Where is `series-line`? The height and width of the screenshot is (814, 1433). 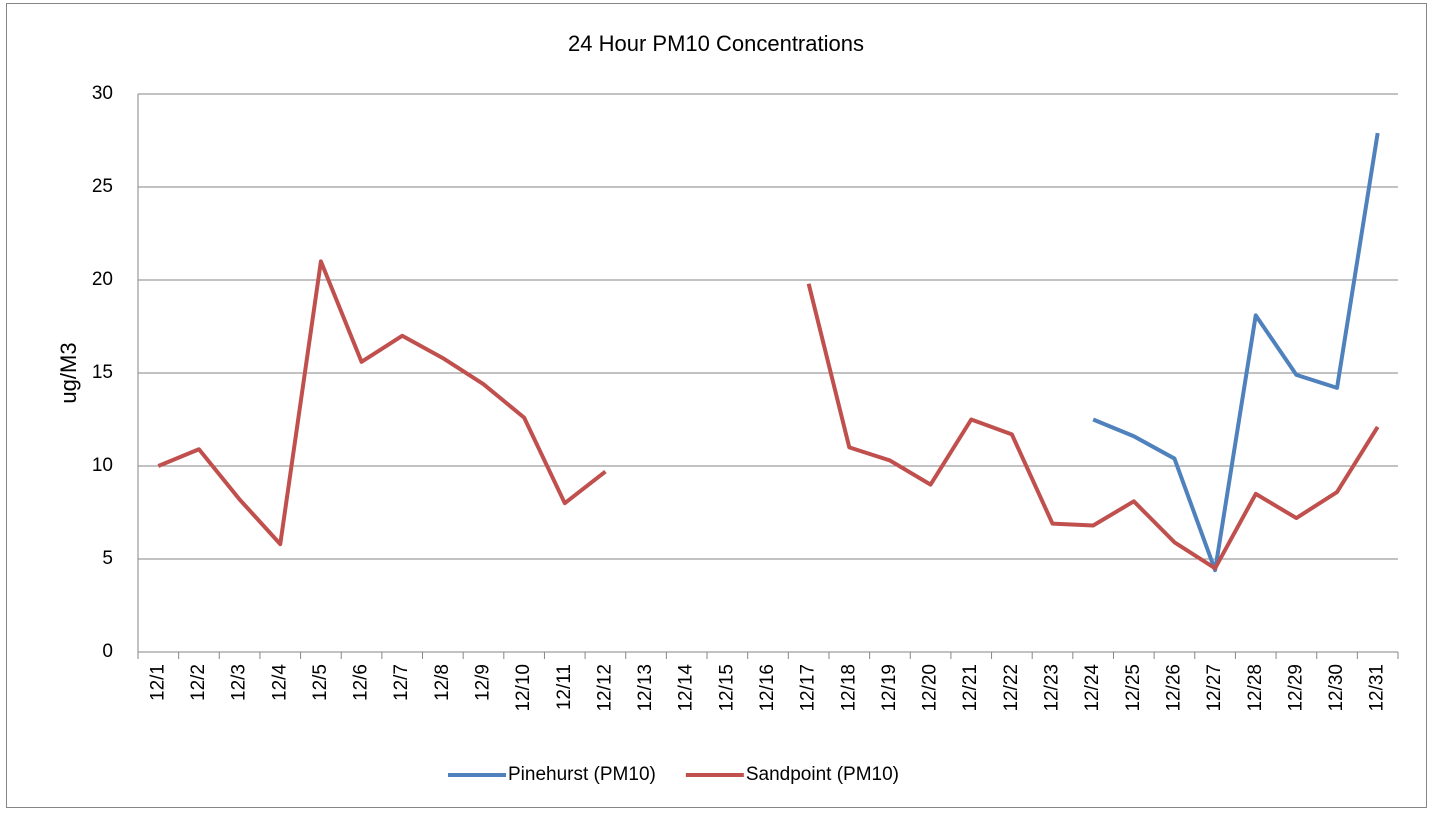 series-line is located at coordinates (1236, 352).